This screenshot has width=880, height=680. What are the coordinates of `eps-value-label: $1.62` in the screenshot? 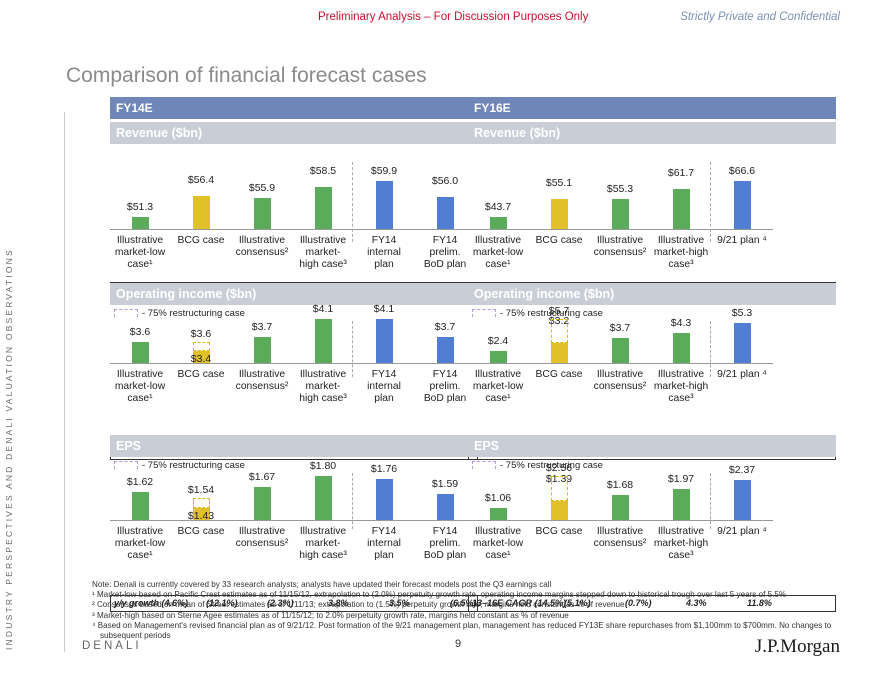 It's located at (140, 481).